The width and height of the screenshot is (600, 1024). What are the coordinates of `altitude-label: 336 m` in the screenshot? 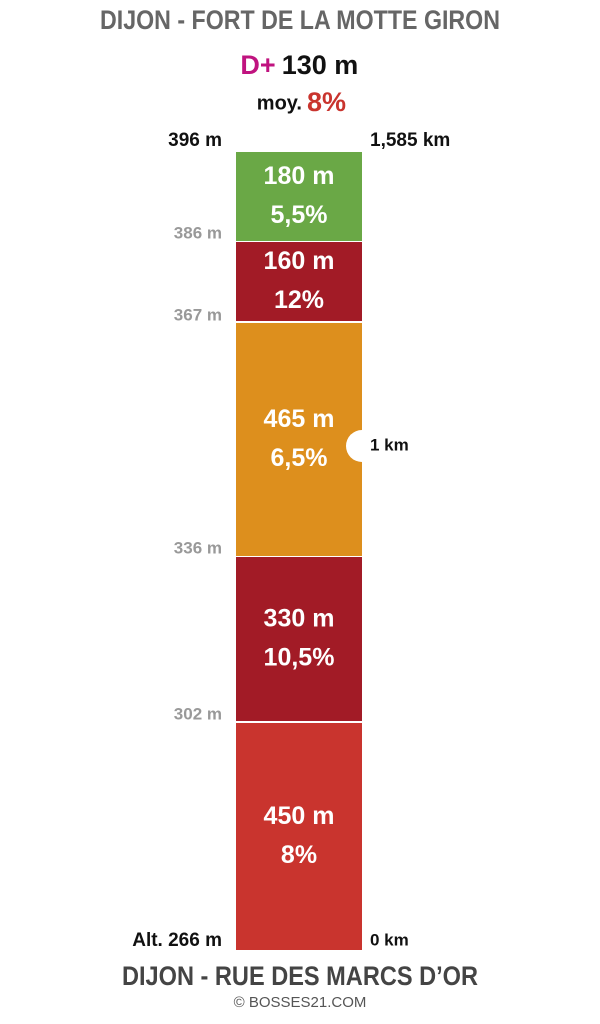 It's located at (198, 547).